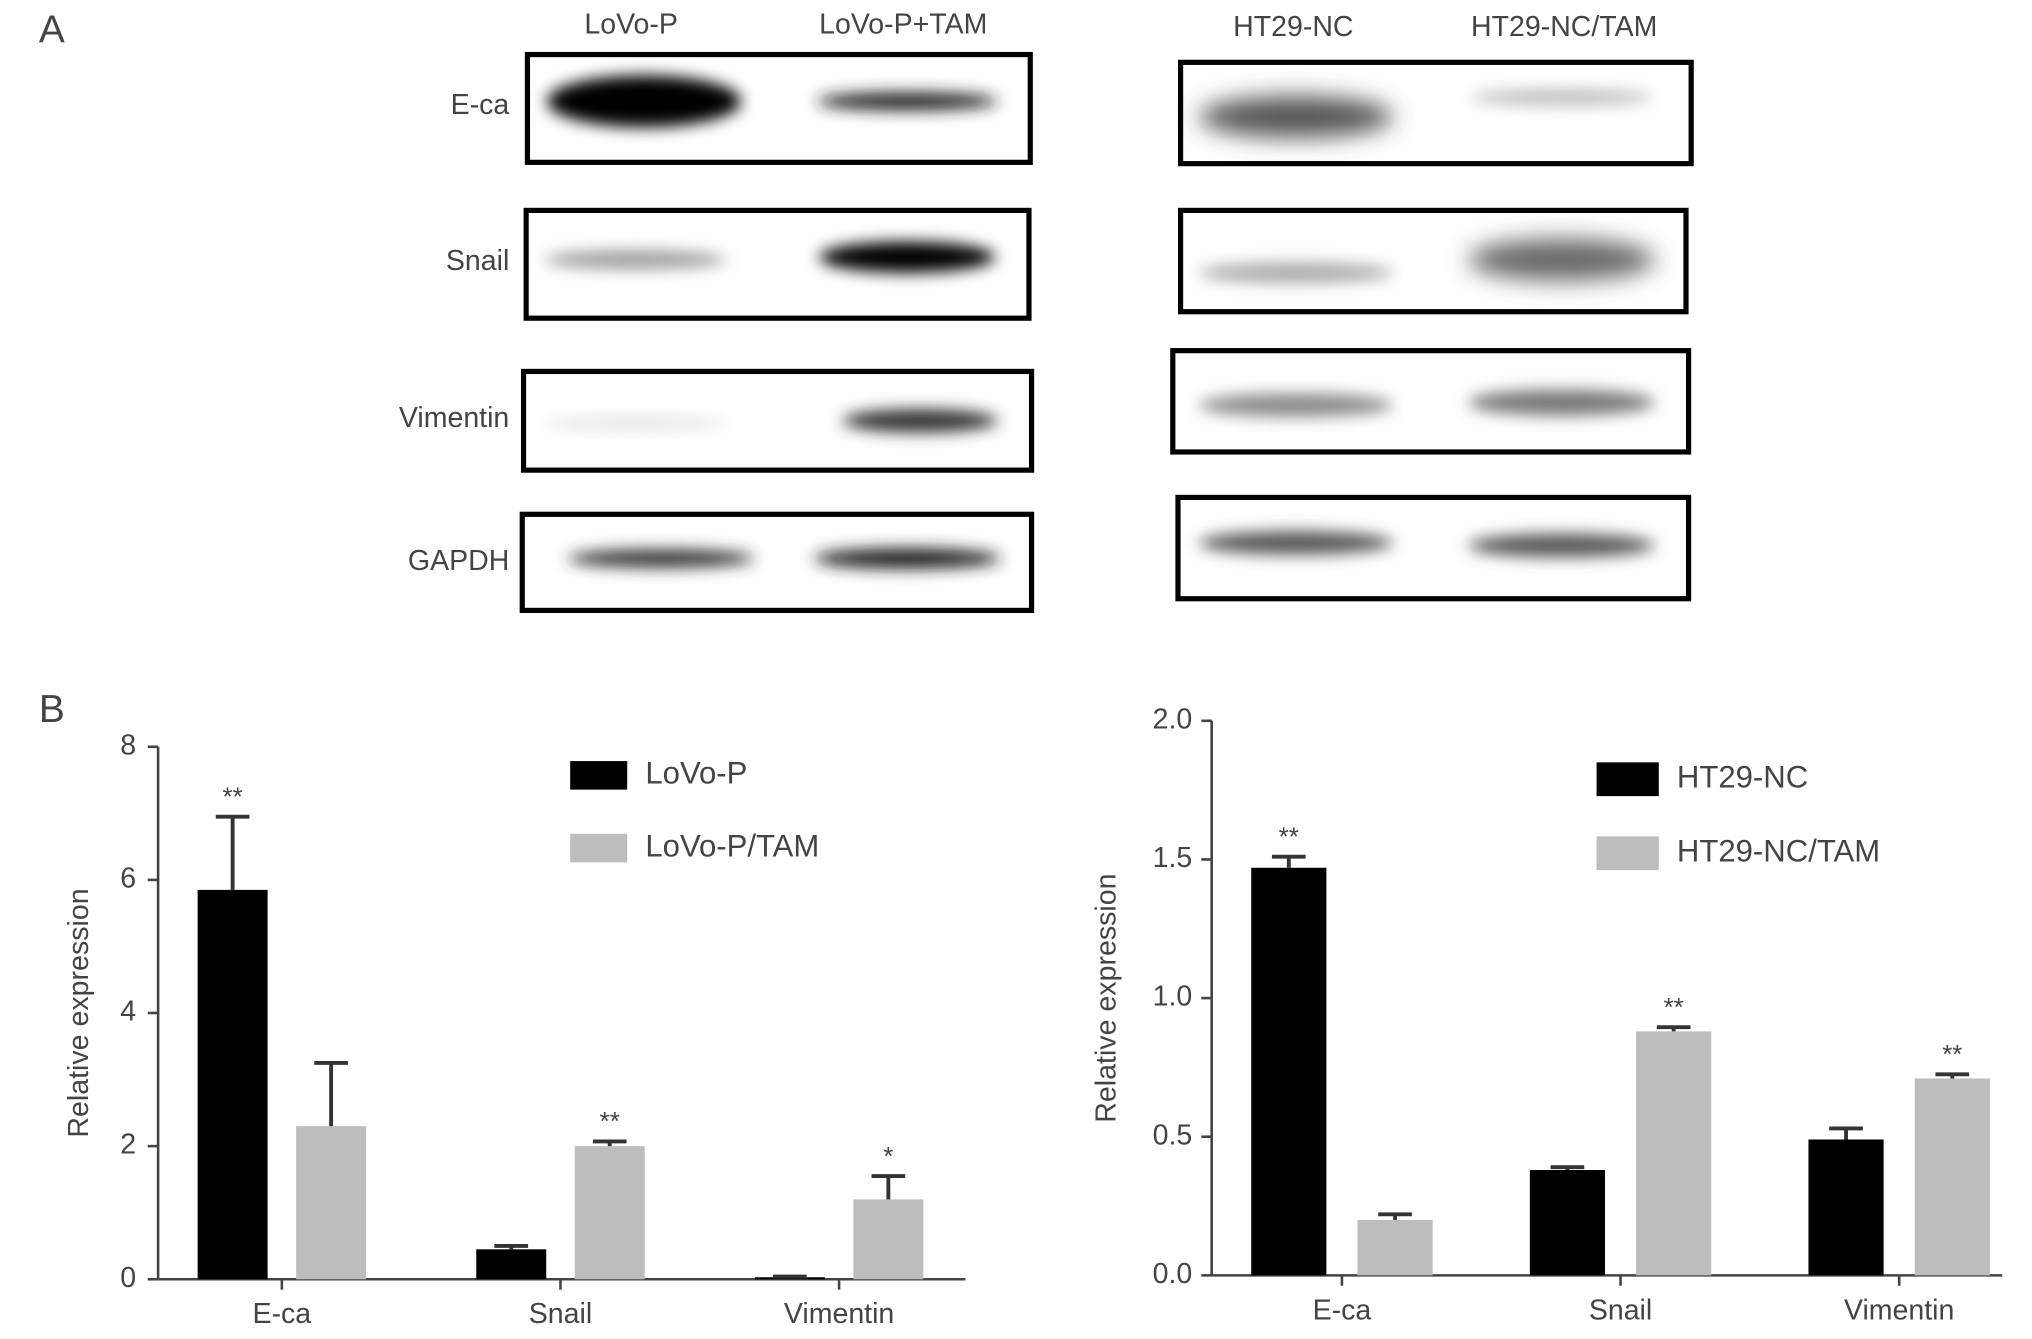 The height and width of the screenshot is (1339, 2032). Describe the element at coordinates (777, 332) in the screenshot. I see `blot-left` at that location.